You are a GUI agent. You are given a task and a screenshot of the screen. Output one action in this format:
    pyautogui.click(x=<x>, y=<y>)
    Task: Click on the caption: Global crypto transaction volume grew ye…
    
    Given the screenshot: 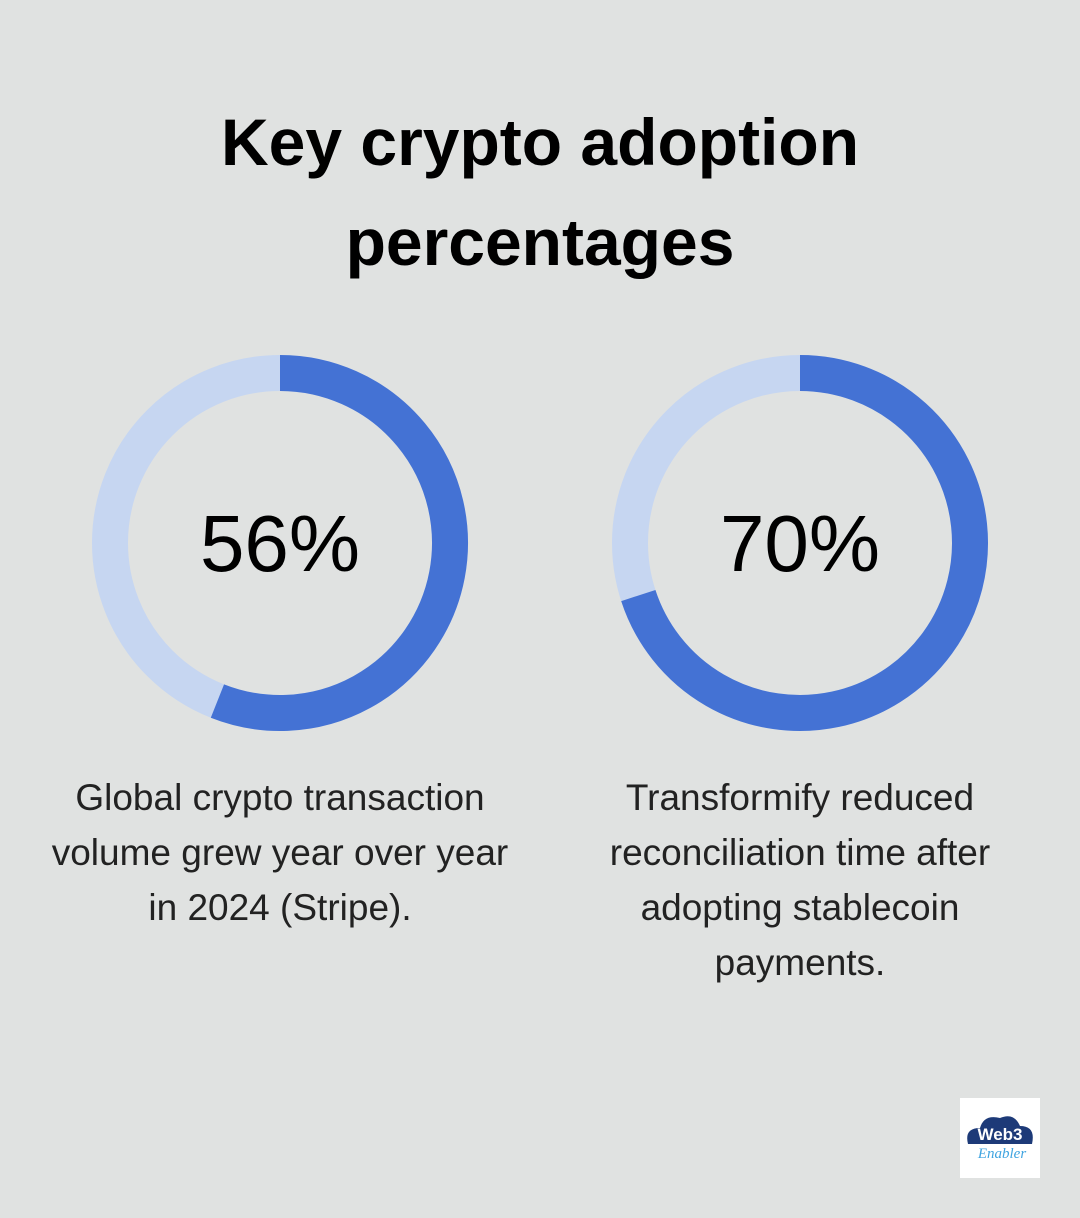 What is the action you would take?
    pyautogui.click(x=280, y=852)
    